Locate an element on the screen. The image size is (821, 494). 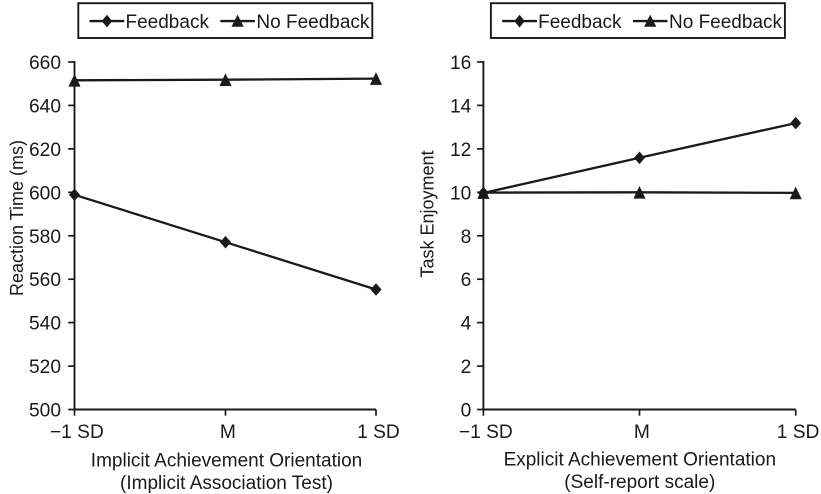
svg-text: 14 is located at coordinates (461, 106).